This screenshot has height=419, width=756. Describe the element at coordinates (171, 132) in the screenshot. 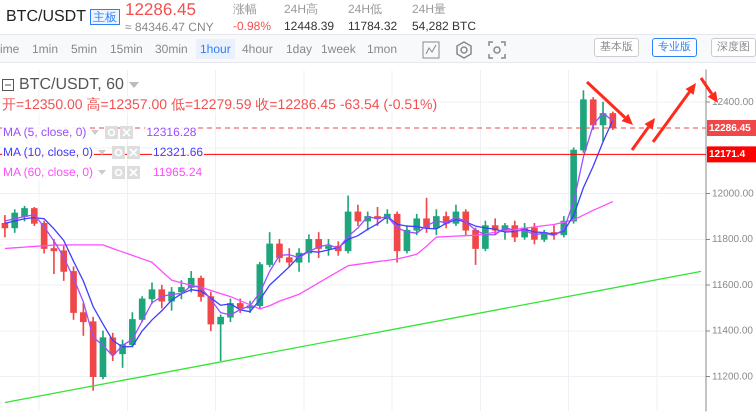

I see `annotation: 12316.28` at that location.